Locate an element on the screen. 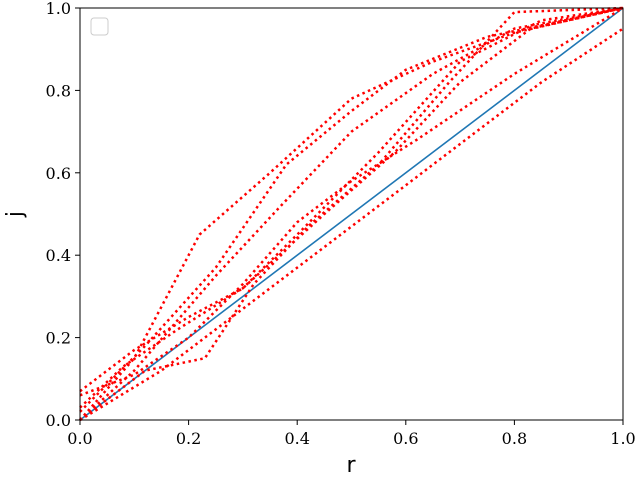 The height and width of the screenshot is (480, 640). x-tick-label: 0.4 is located at coordinates (296, 438).